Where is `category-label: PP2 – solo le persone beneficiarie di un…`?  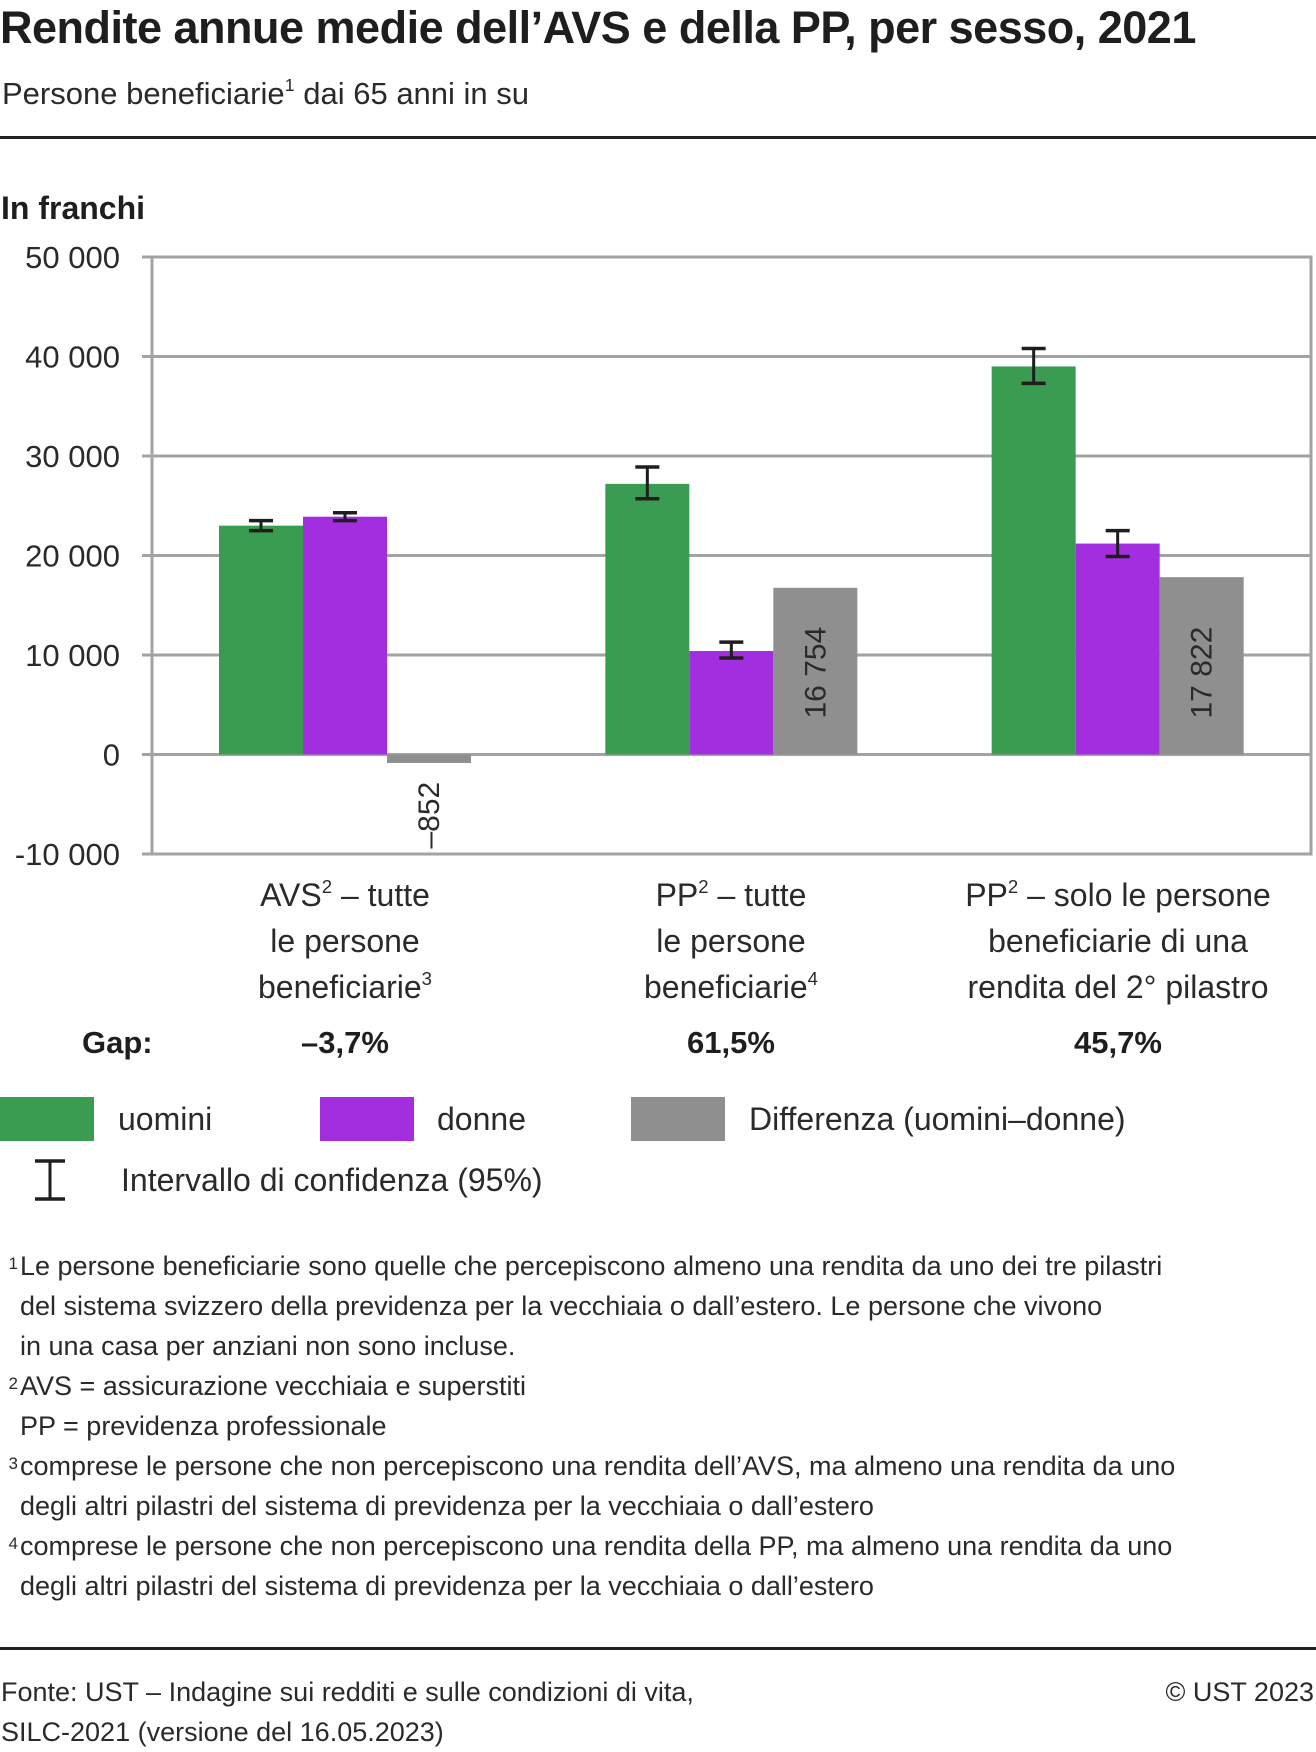
category-label: PP2 – solo le persone beneficiarie di un… is located at coordinates (1118, 941).